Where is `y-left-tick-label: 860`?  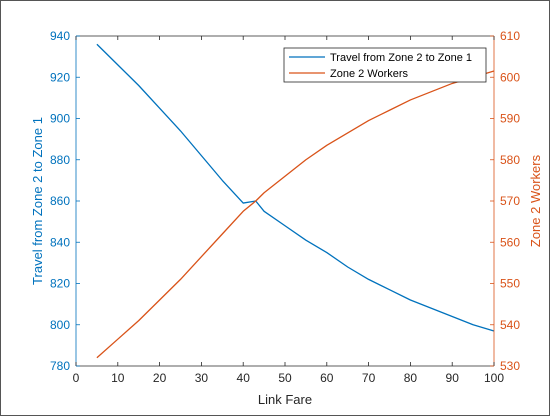
y-left-tick-label: 860 is located at coordinates (60, 201).